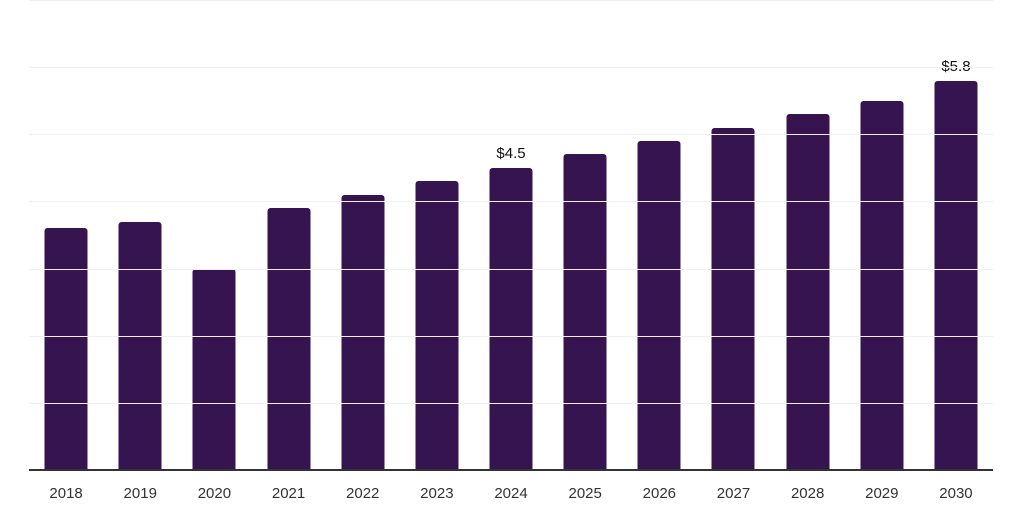 The image size is (1024, 512). What do you see at coordinates (956, 275) in the screenshot?
I see `bar-2030` at bounding box center [956, 275].